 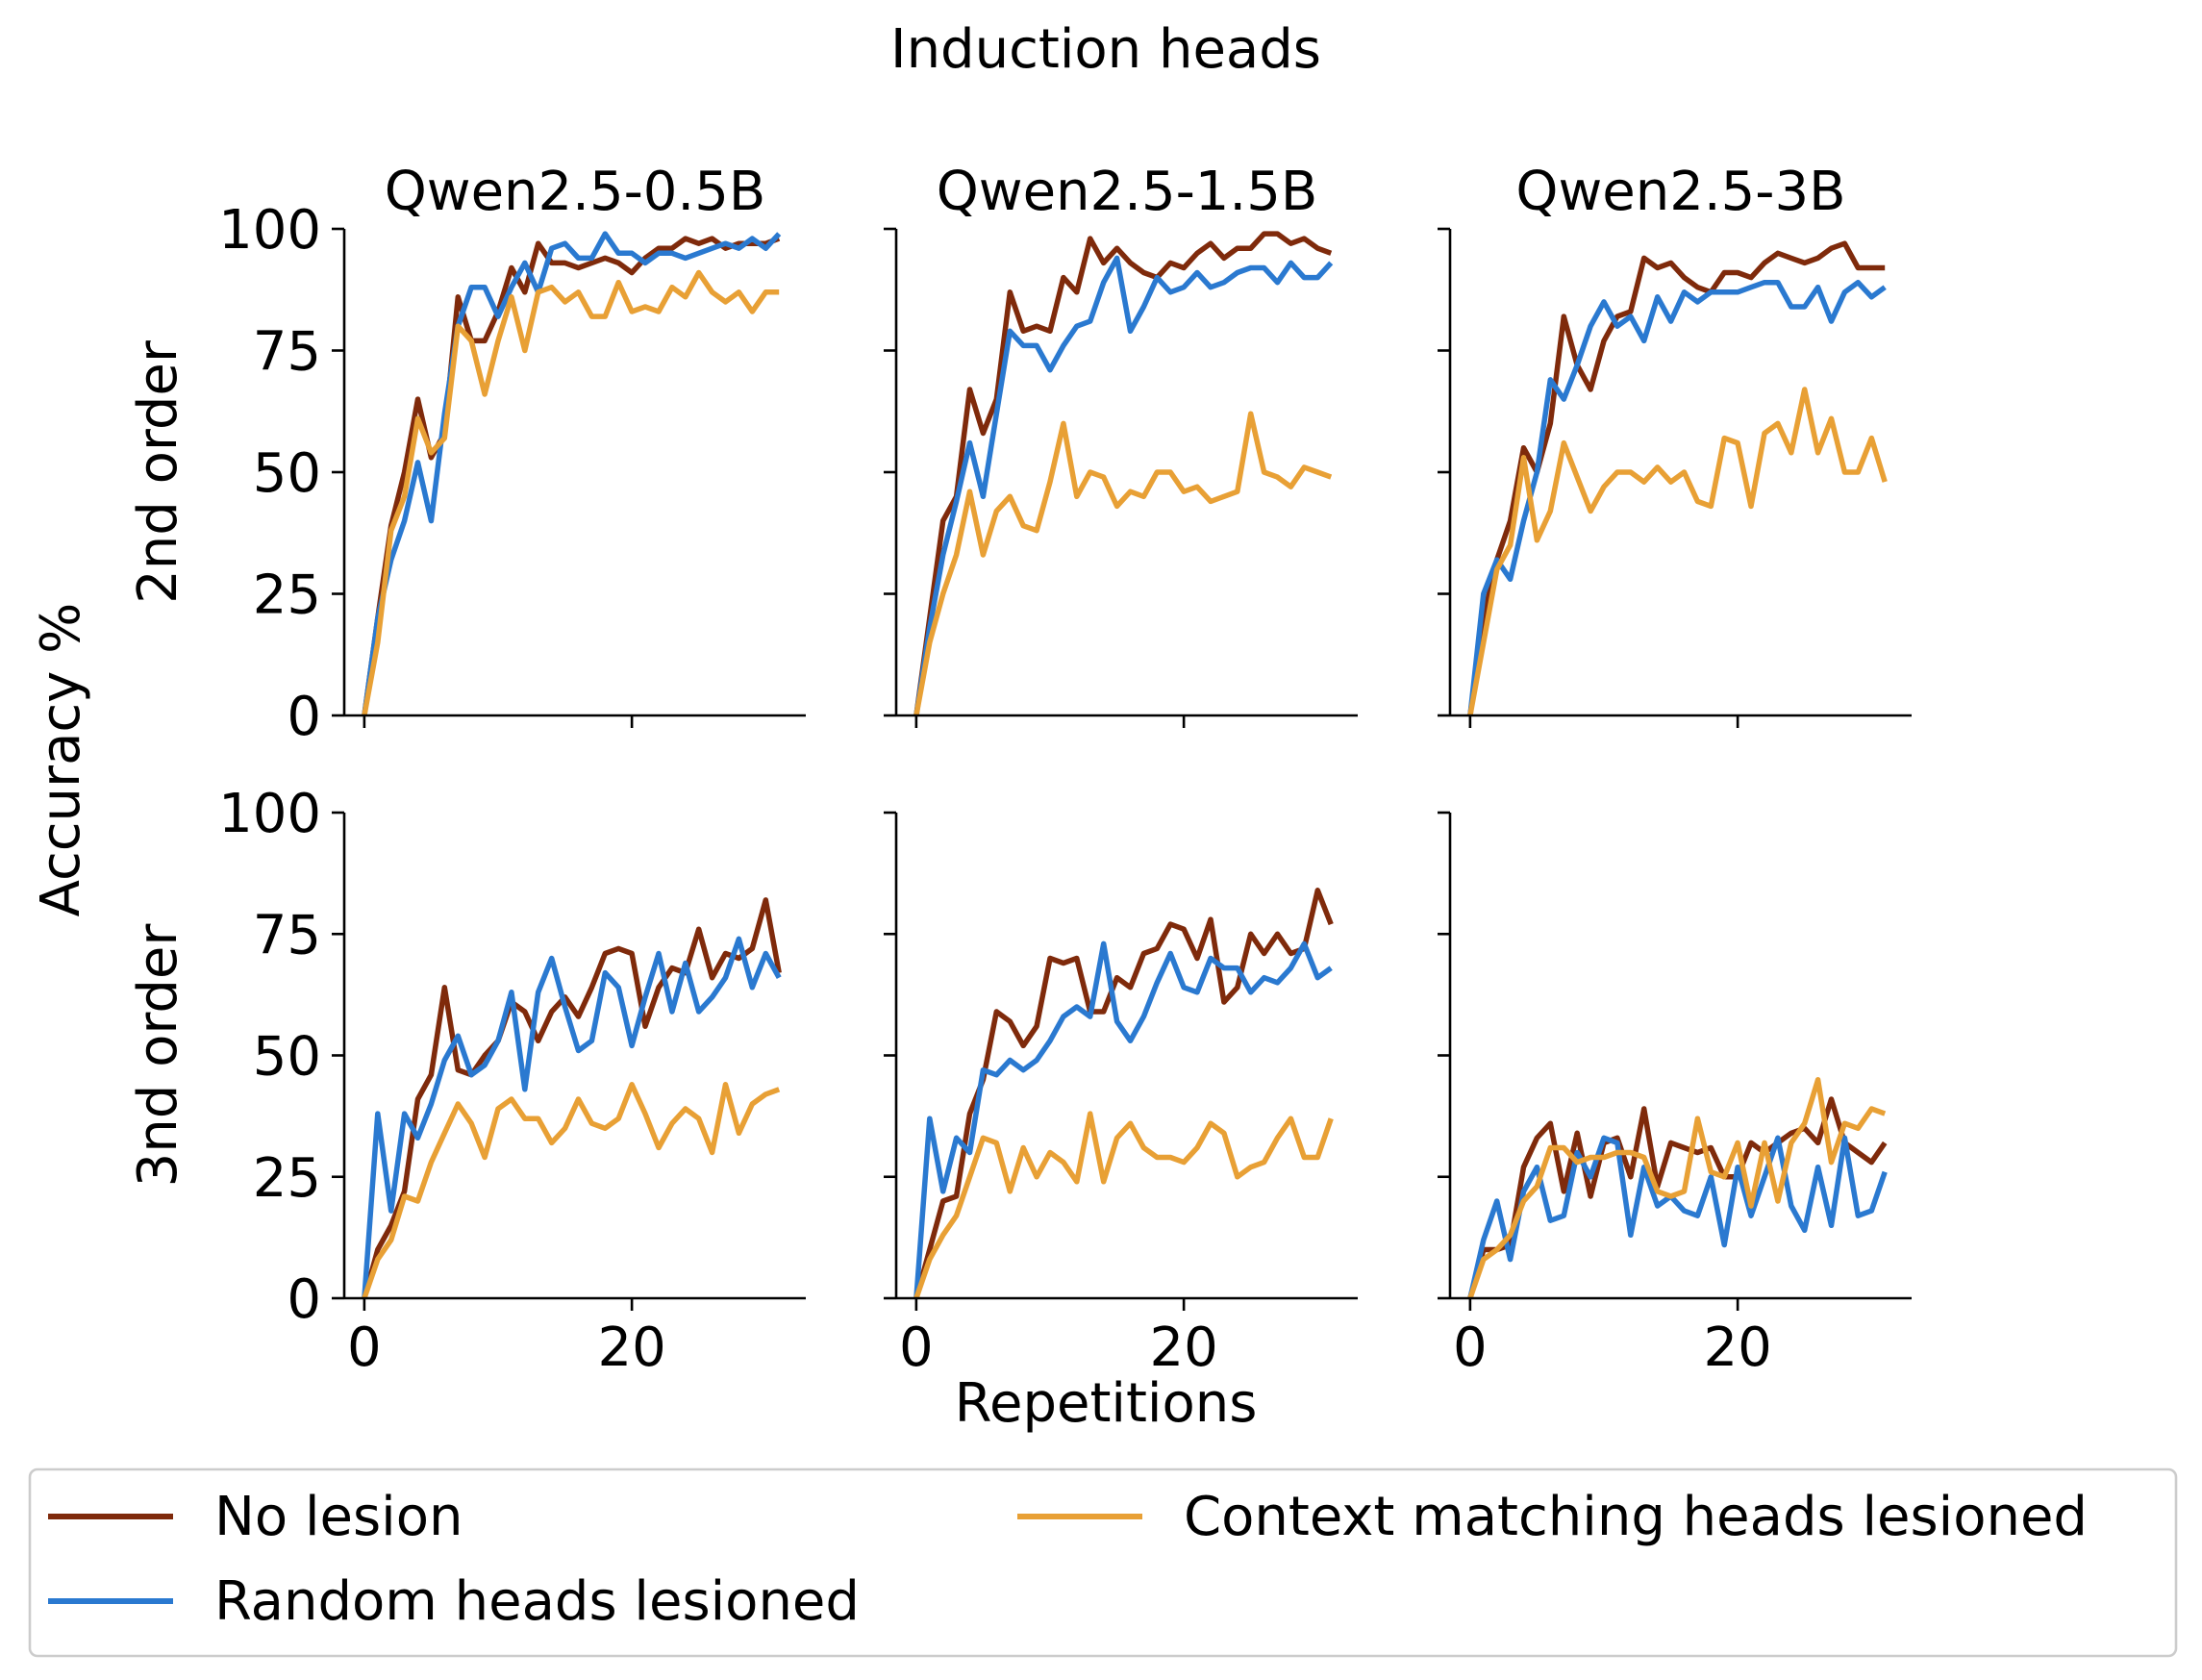 I want to click on series-random-heads-lesioned-3nd-order-qwen2-5-3b, so click(x=1677, y=1217).